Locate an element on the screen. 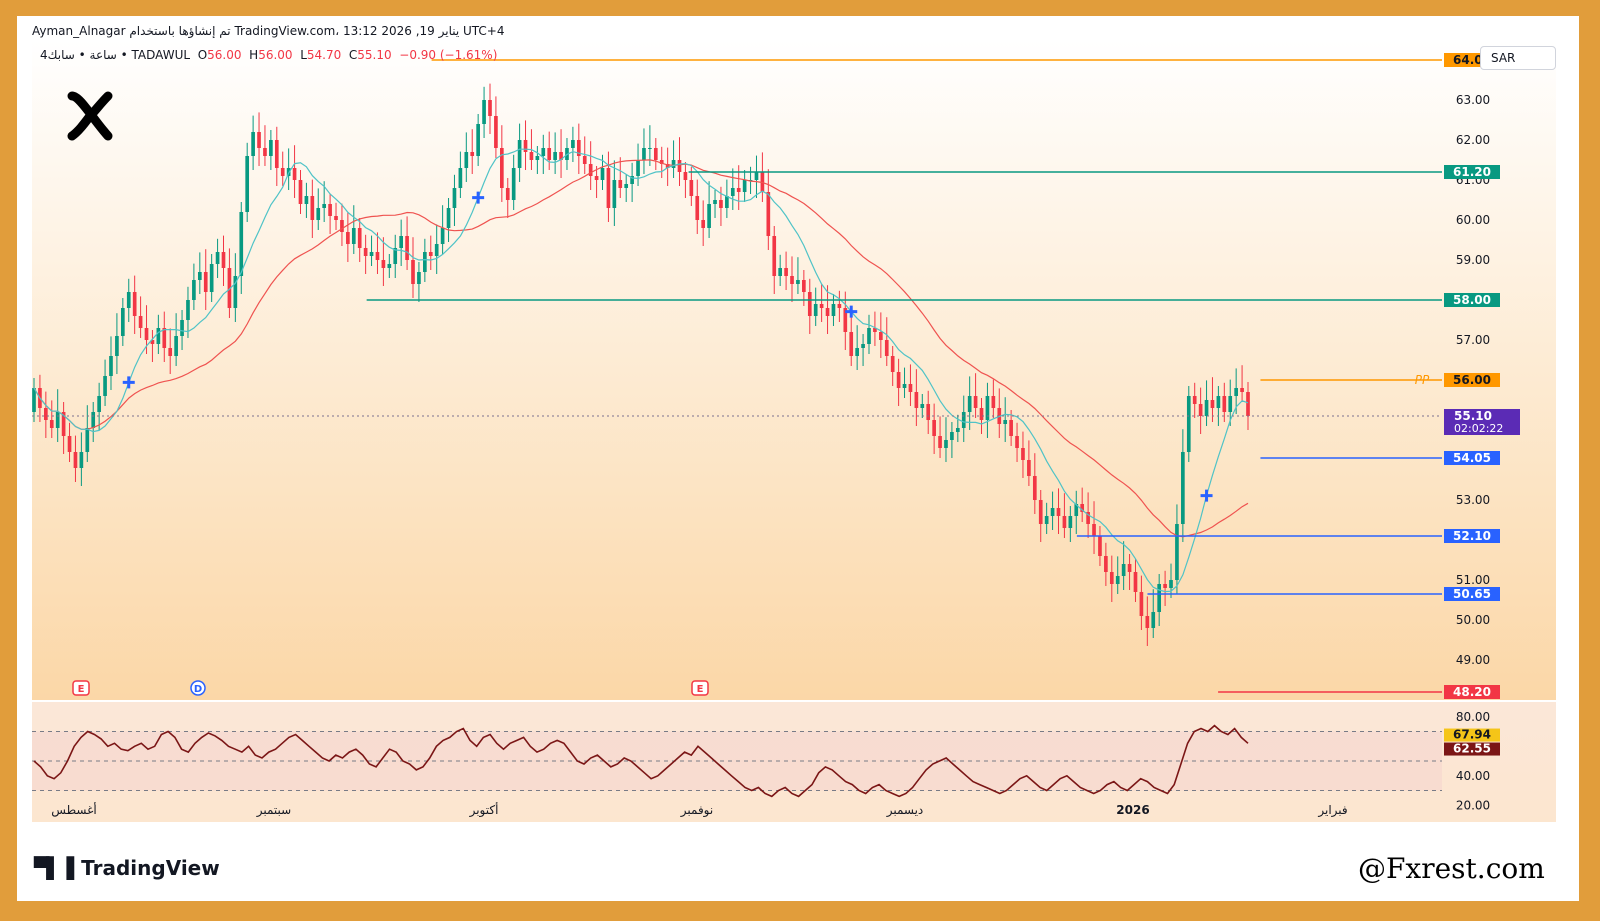 This screenshot has width=1600, height=921. rsi-line is located at coordinates (641, 761).